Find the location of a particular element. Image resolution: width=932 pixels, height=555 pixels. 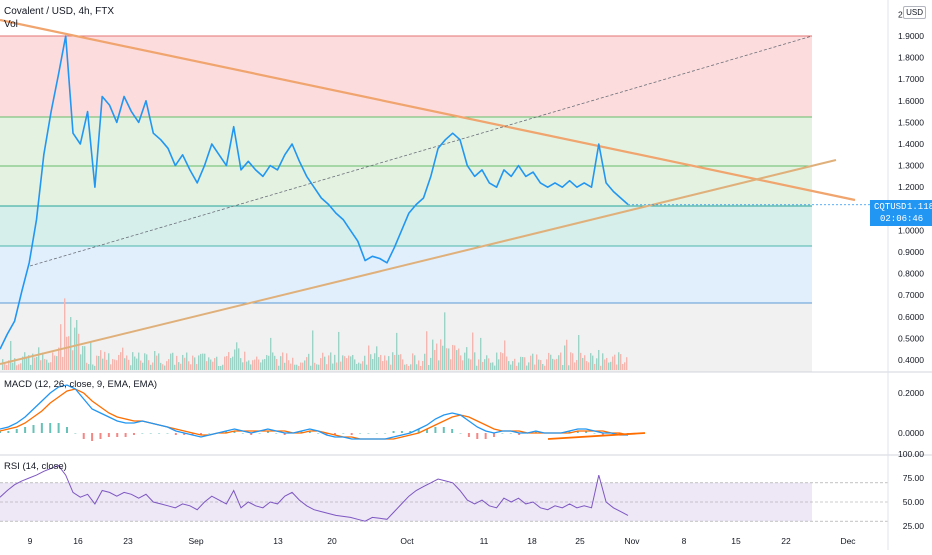

price-axis-tick: 1.2000 is located at coordinates (911, 187).